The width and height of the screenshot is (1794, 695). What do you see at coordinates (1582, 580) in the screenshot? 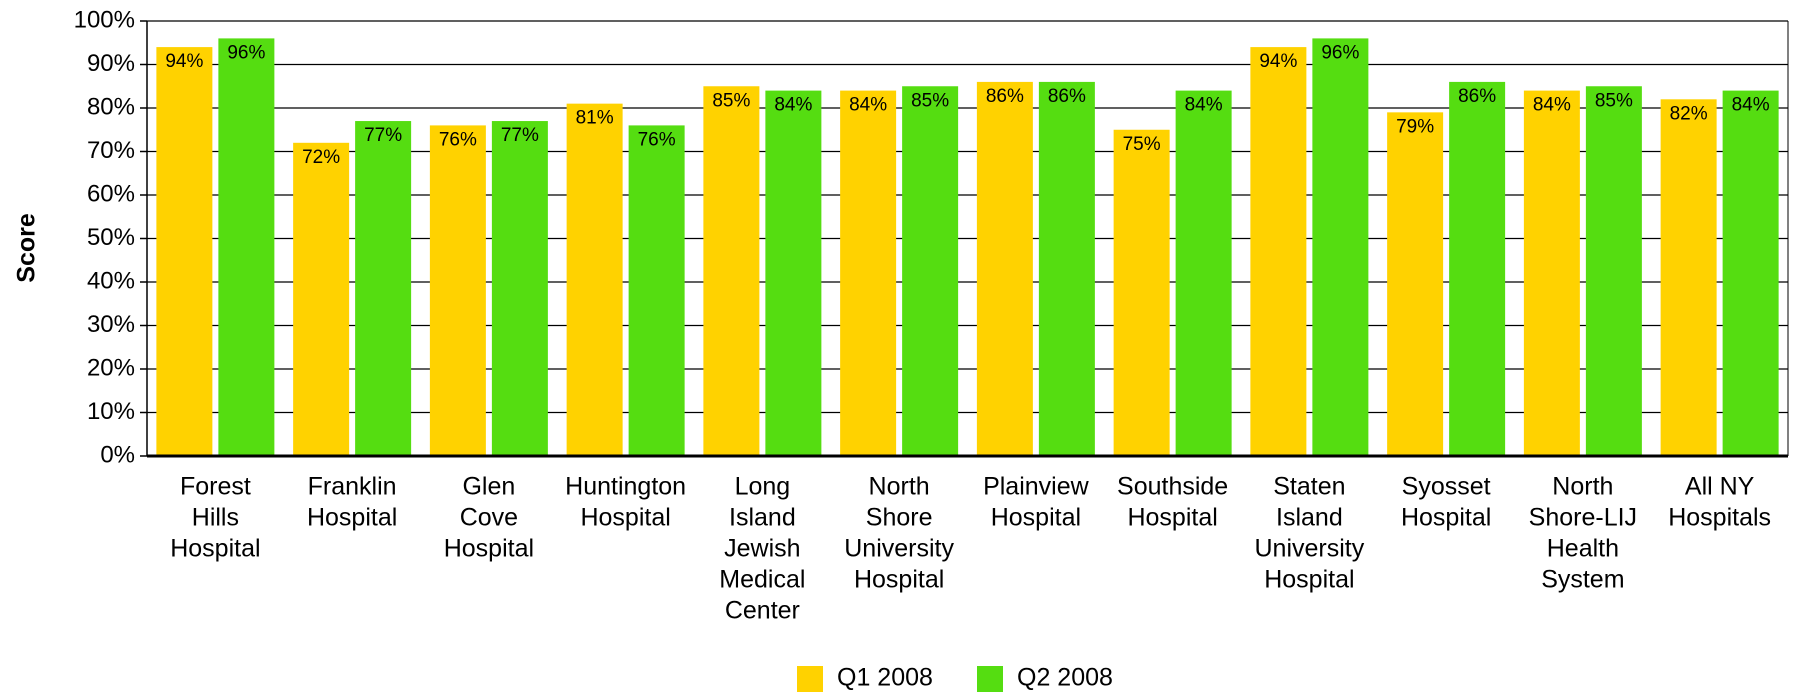
I see `x-tick-label: System` at bounding box center [1582, 580].